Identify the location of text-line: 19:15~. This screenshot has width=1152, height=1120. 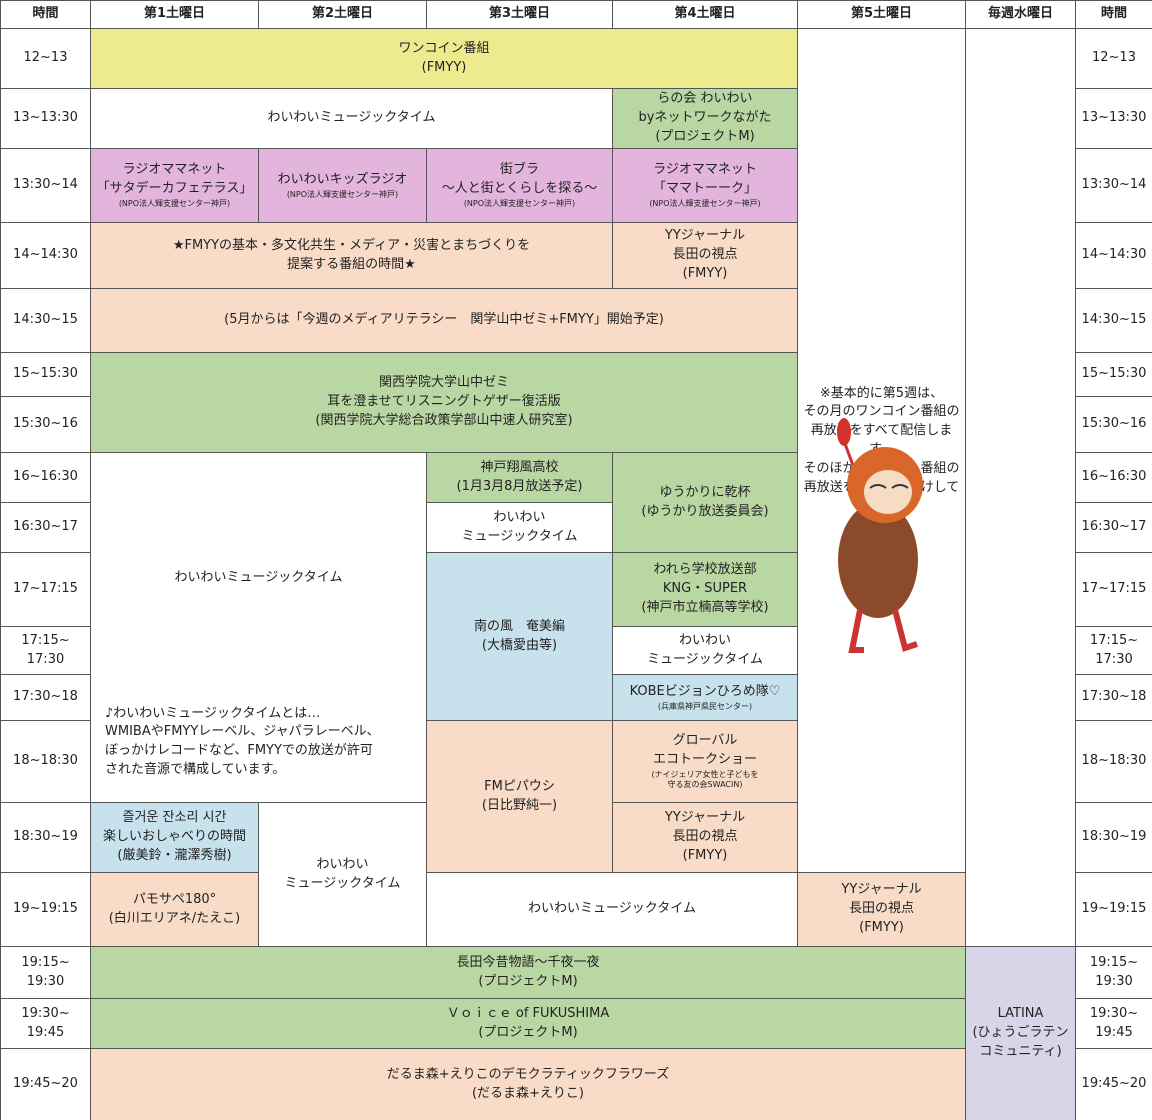
(45, 962).